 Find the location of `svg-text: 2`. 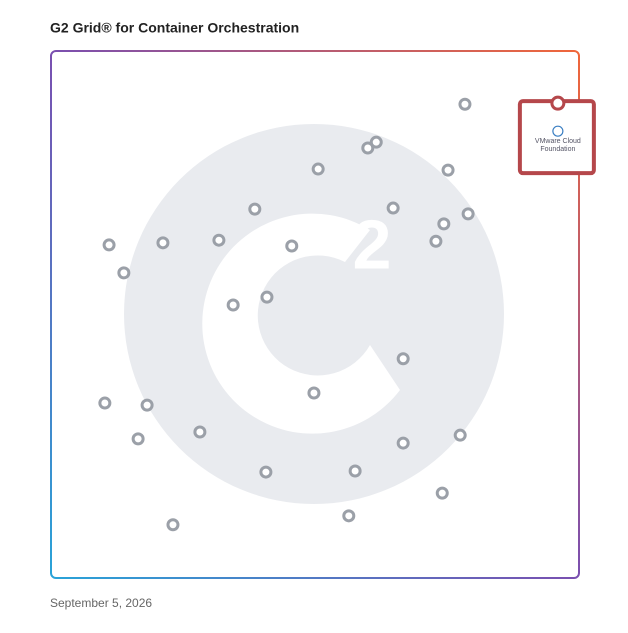

svg-text: 2 is located at coordinates (372, 244).